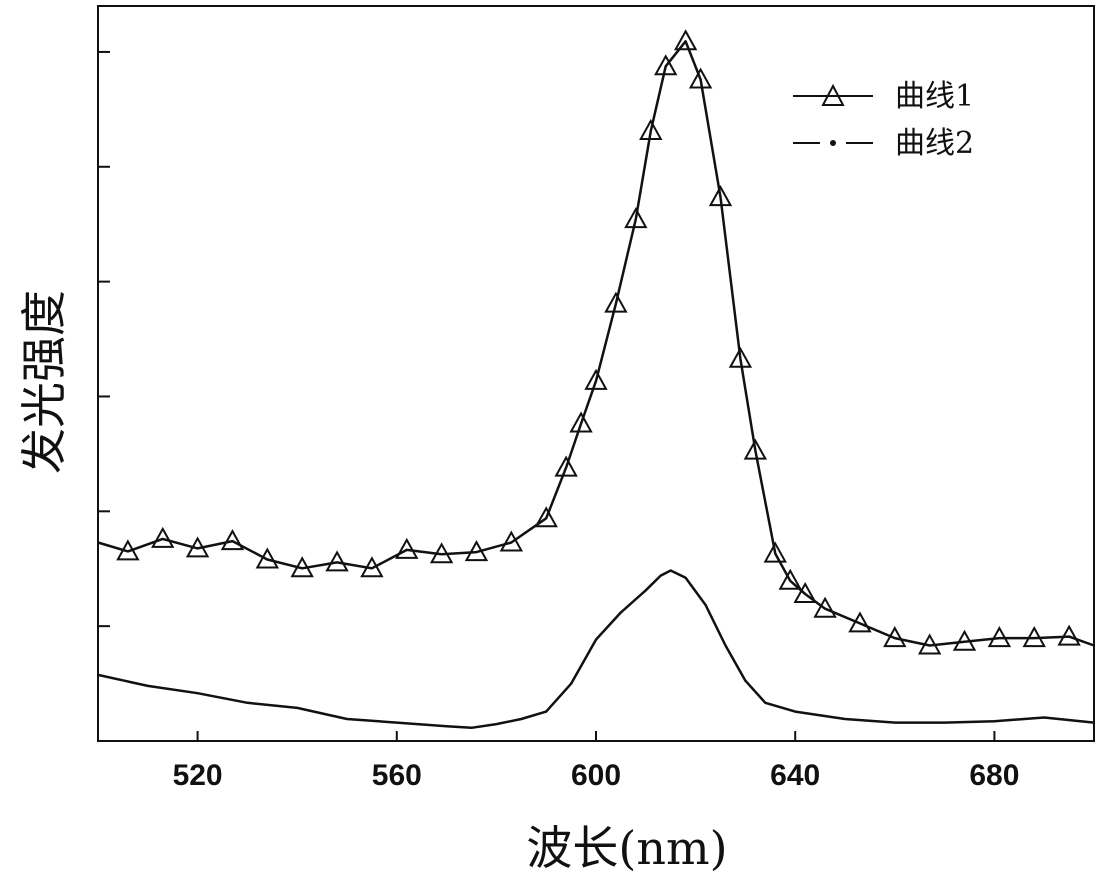  Describe the element at coordinates (198, 775) in the screenshot. I see `x-tick-label-520: 520` at that location.